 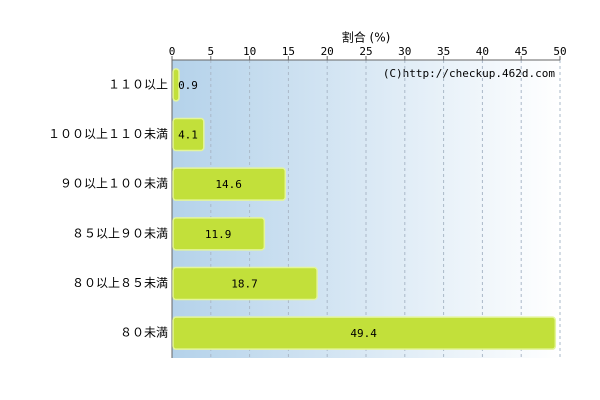 What do you see at coordinates (404, 51) in the screenshot?
I see `x-tick-label: 30` at bounding box center [404, 51].